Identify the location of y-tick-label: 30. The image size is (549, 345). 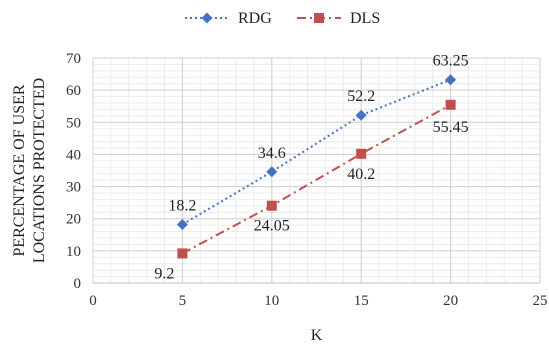
(73, 188).